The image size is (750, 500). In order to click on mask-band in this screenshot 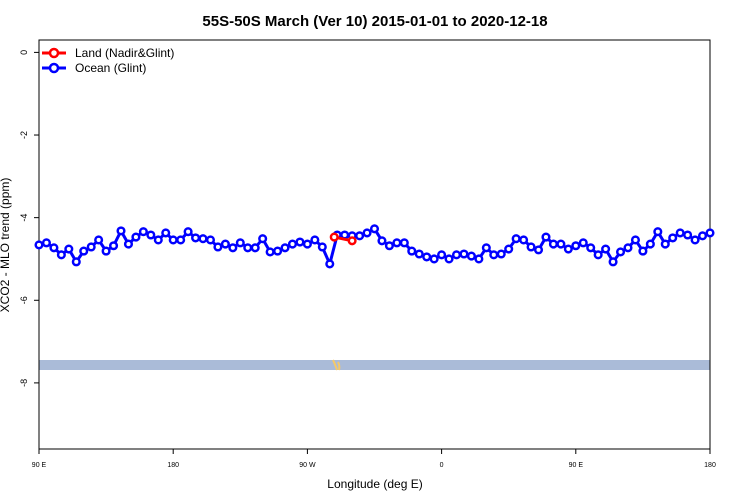, I will do `click(374, 365)`.